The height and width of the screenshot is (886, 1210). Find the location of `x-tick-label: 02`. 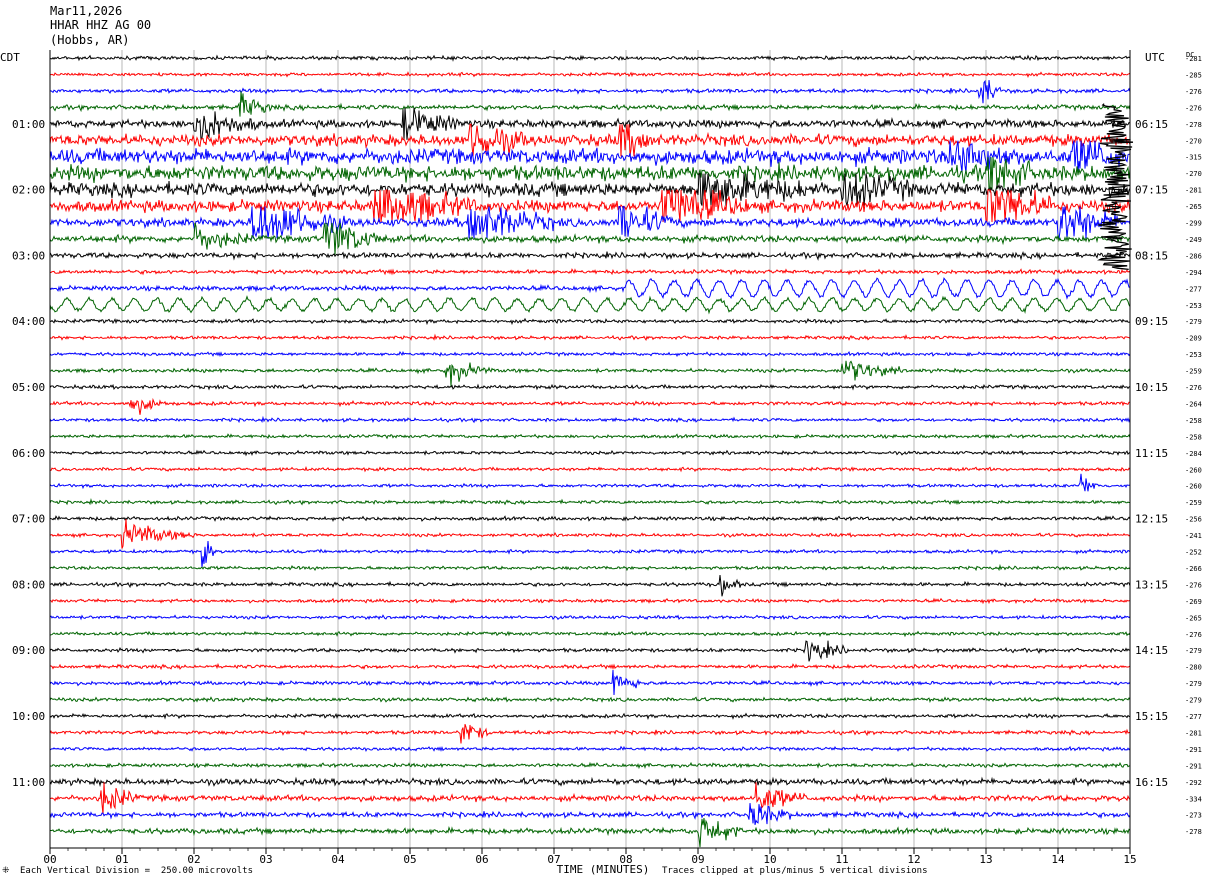

x-tick-label: 02 is located at coordinates (193, 859).